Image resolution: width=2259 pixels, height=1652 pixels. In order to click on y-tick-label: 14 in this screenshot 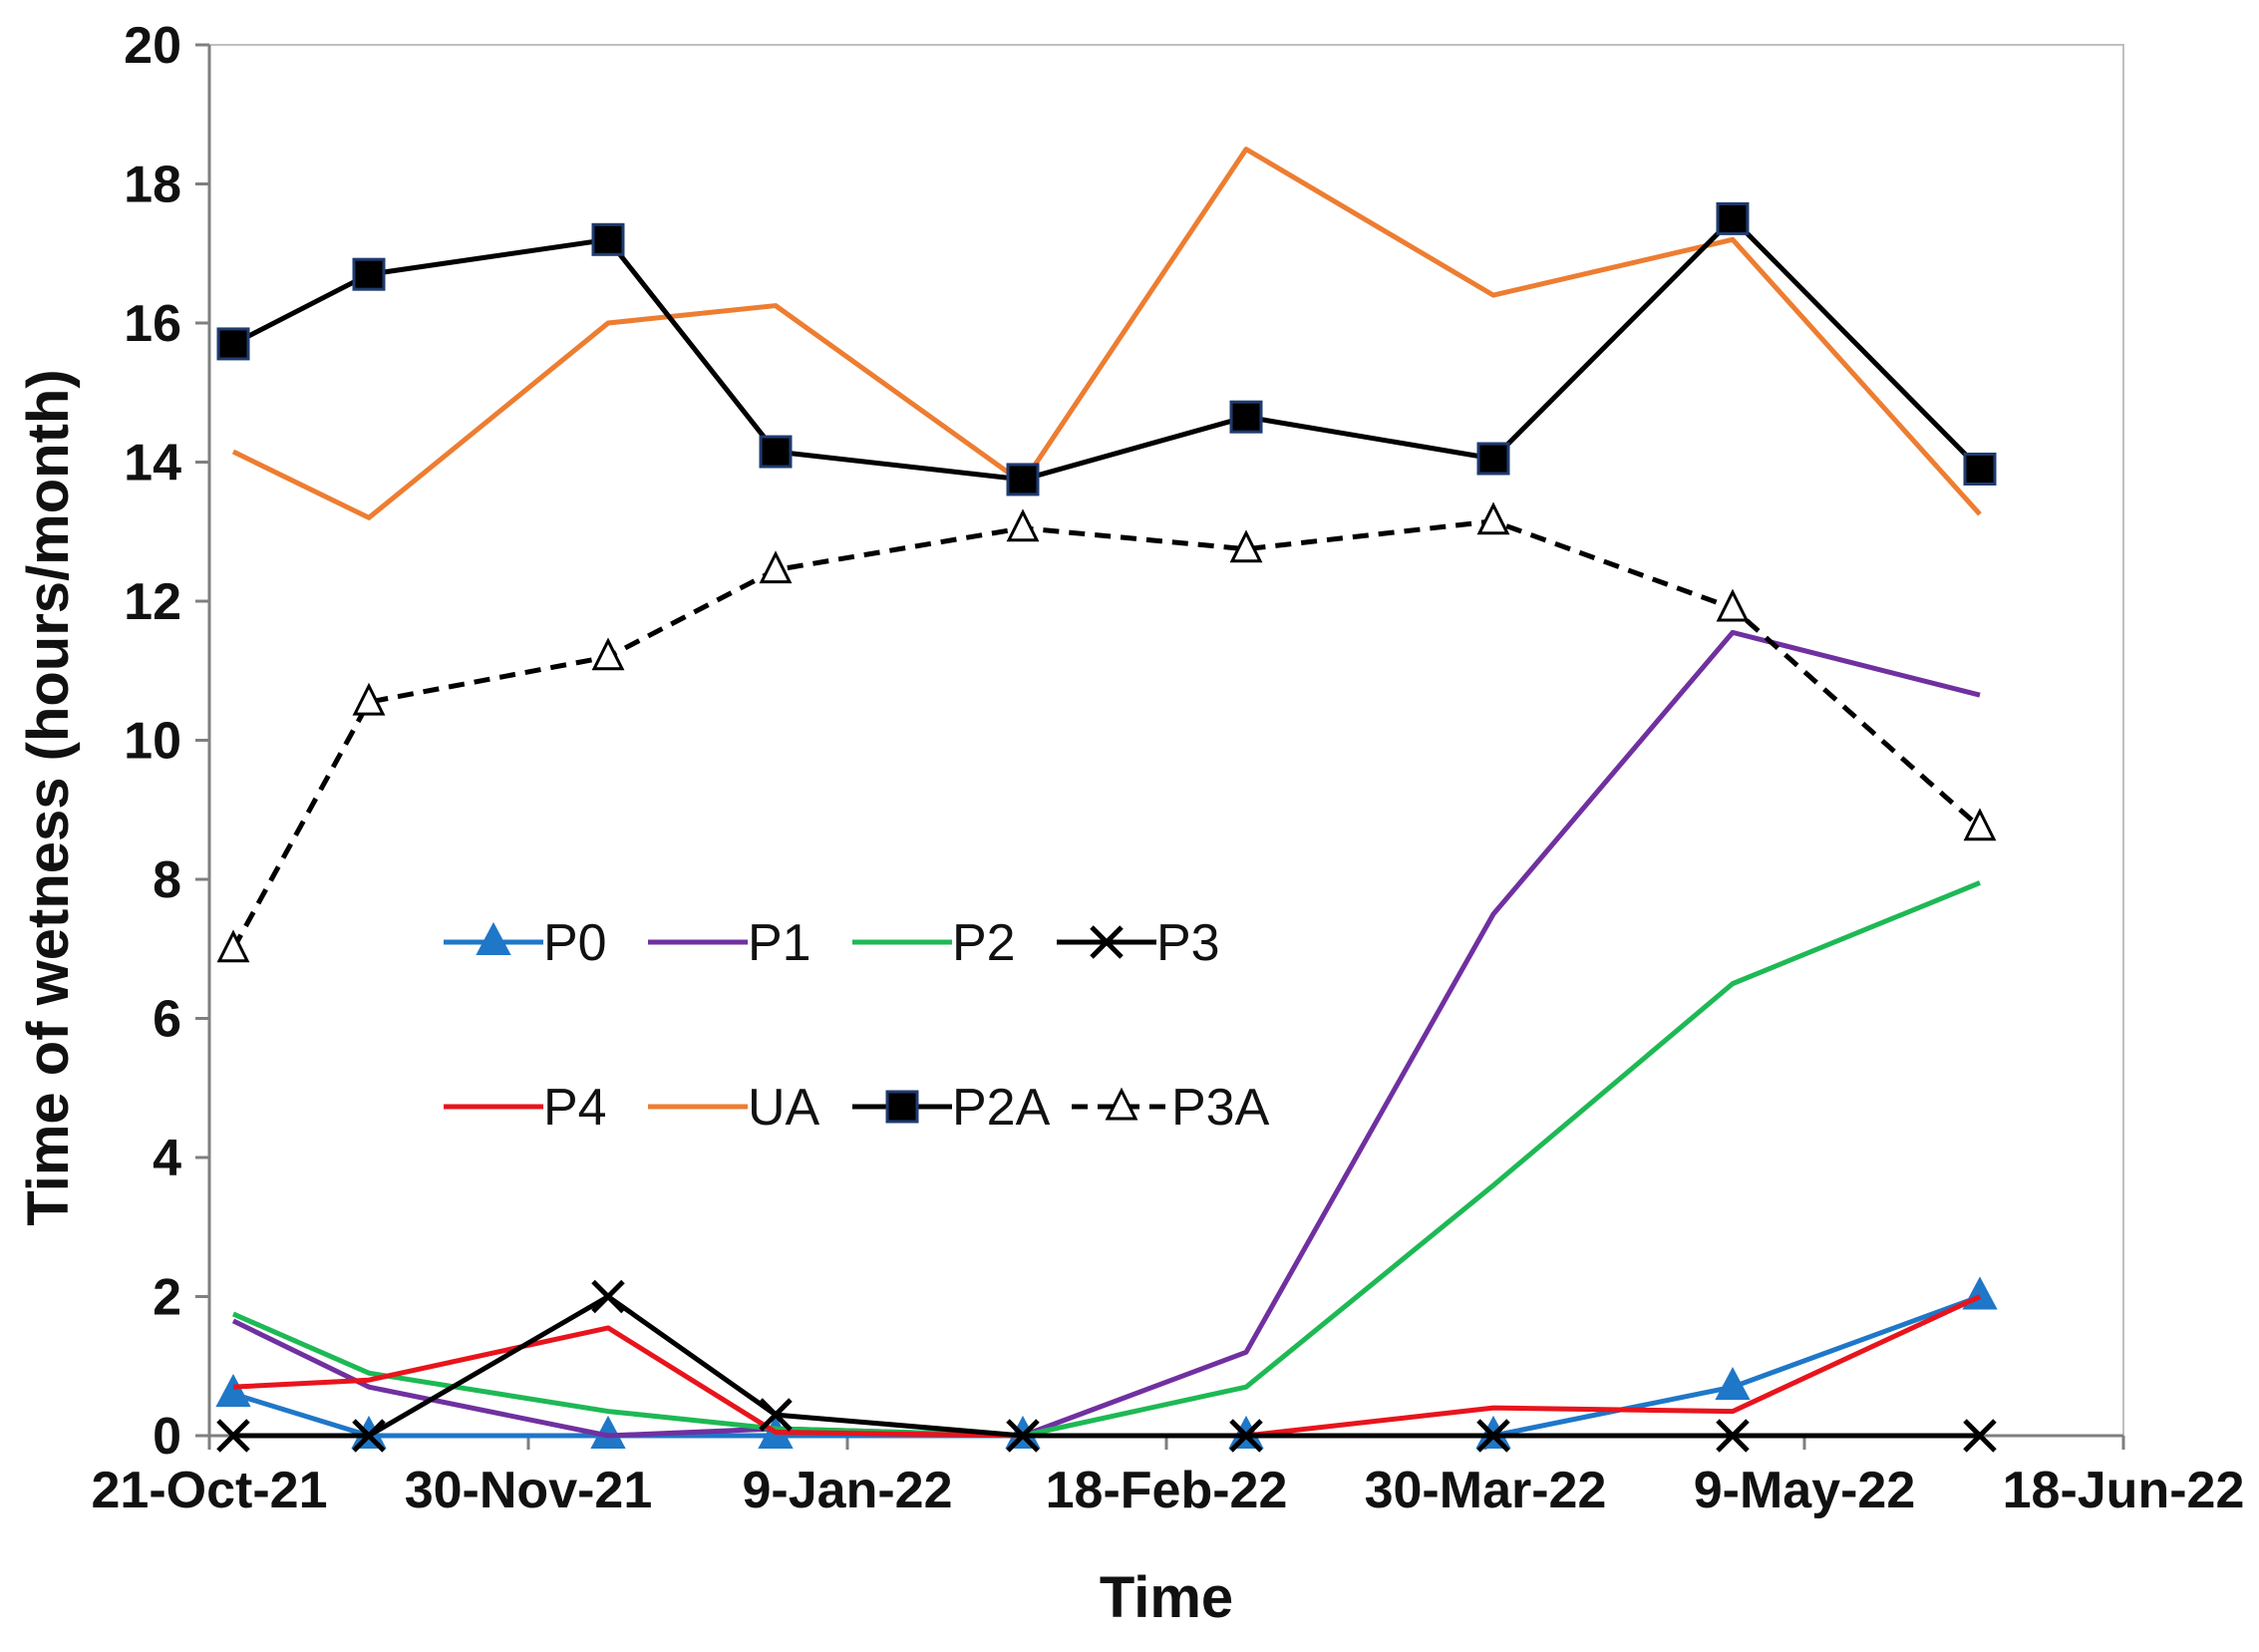, I will do `click(152, 464)`.